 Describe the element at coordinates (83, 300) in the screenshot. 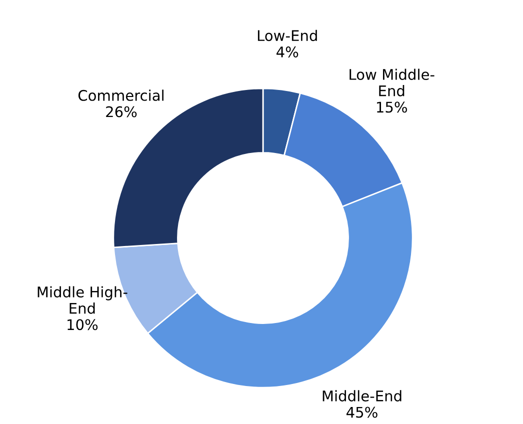

I see `slice-label: Middle High- End` at that location.